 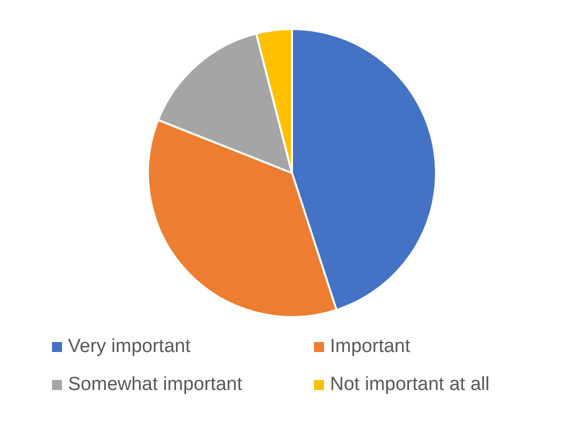 I want to click on legend-label: Somewhat important, so click(x=155, y=385).